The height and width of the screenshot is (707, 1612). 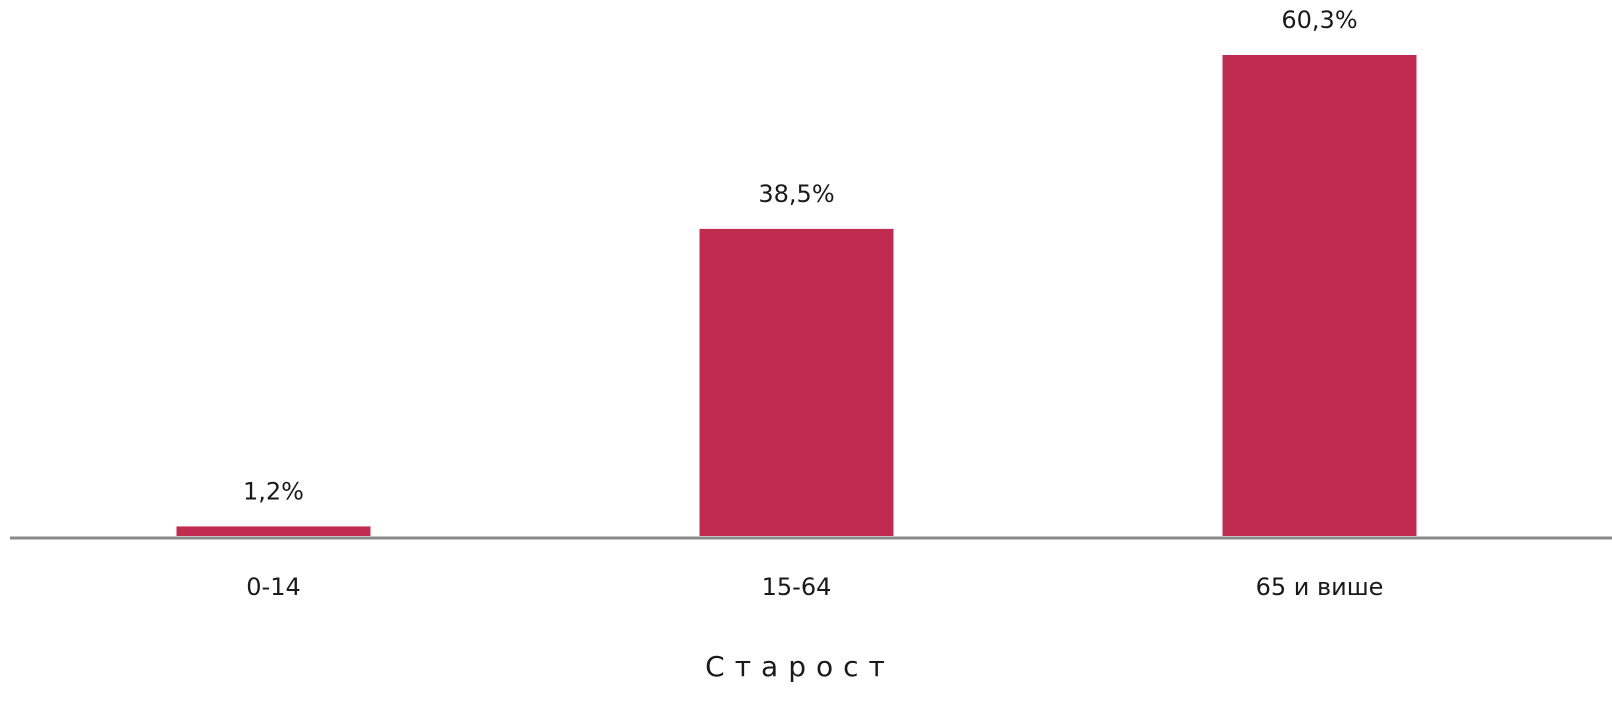 I want to click on value-label: 60,3%, so click(x=1319, y=20).